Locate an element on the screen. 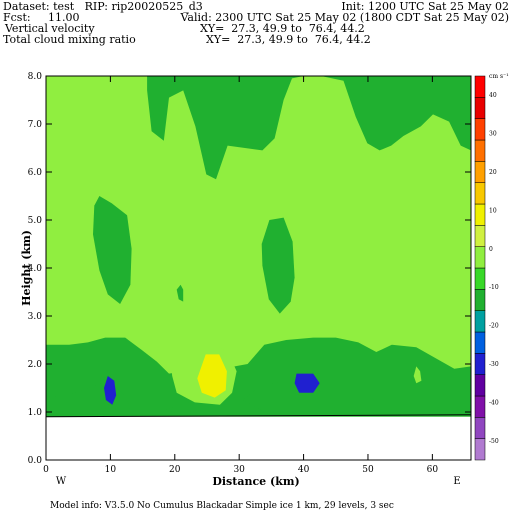  field-name-vertical-velocity: Vertical velocity is located at coordinates (50, 28).